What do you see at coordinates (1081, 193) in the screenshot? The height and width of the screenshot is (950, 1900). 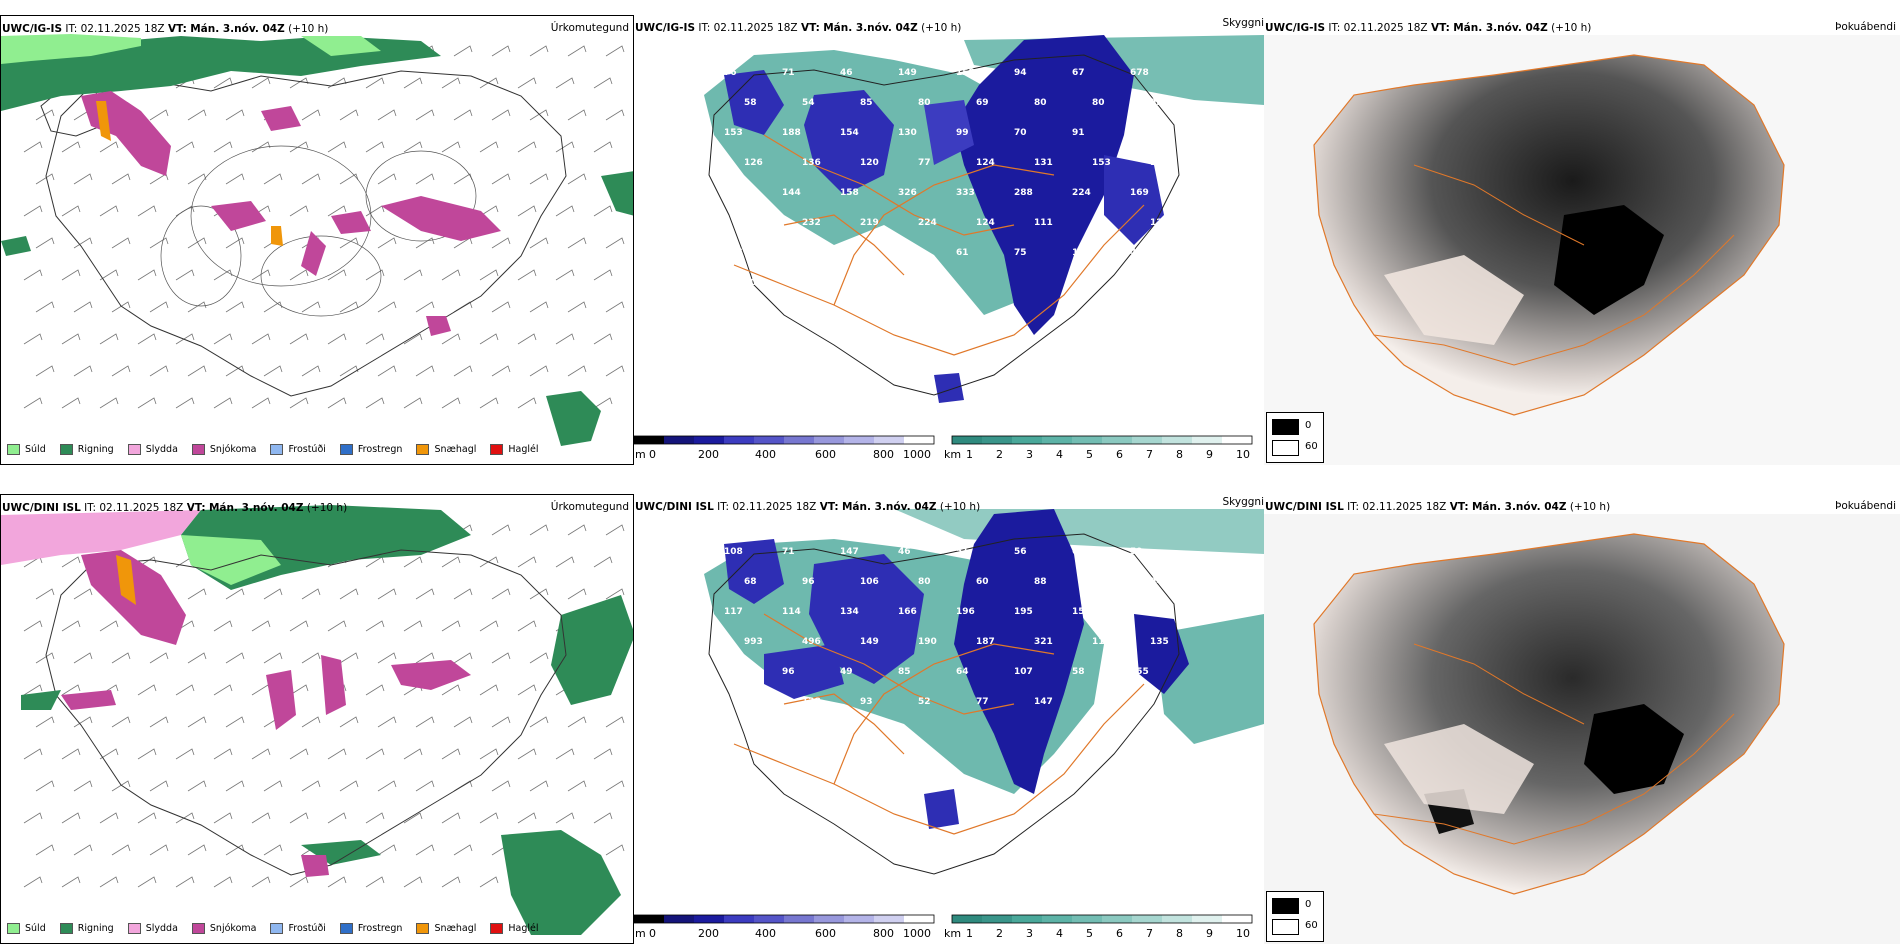 I see `ceiling-value-label: 224` at bounding box center [1081, 193].